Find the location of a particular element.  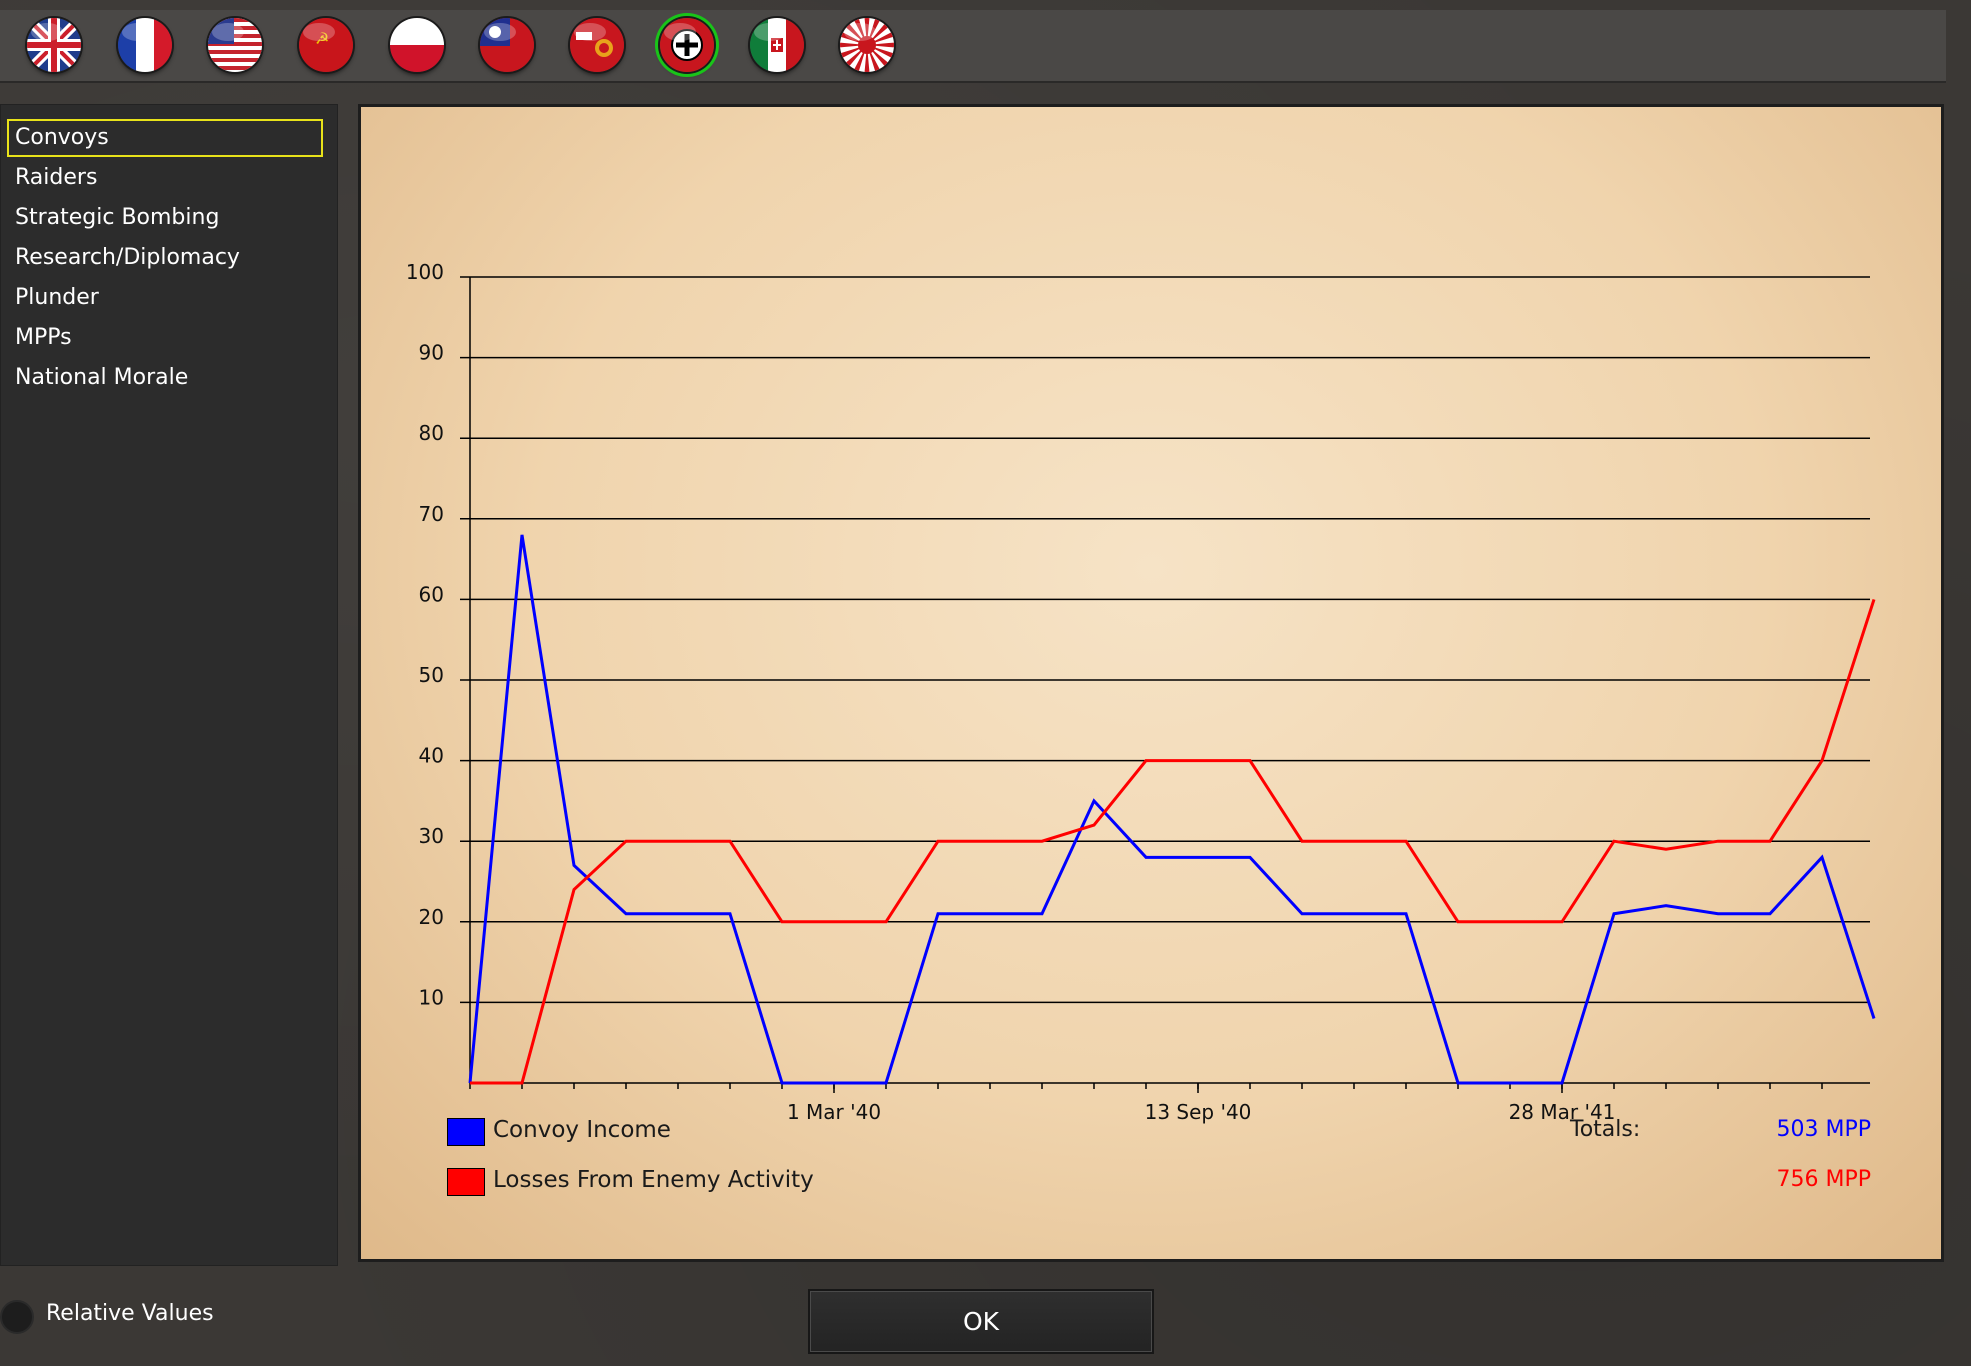

italy-flag-icon is located at coordinates (777, 45).